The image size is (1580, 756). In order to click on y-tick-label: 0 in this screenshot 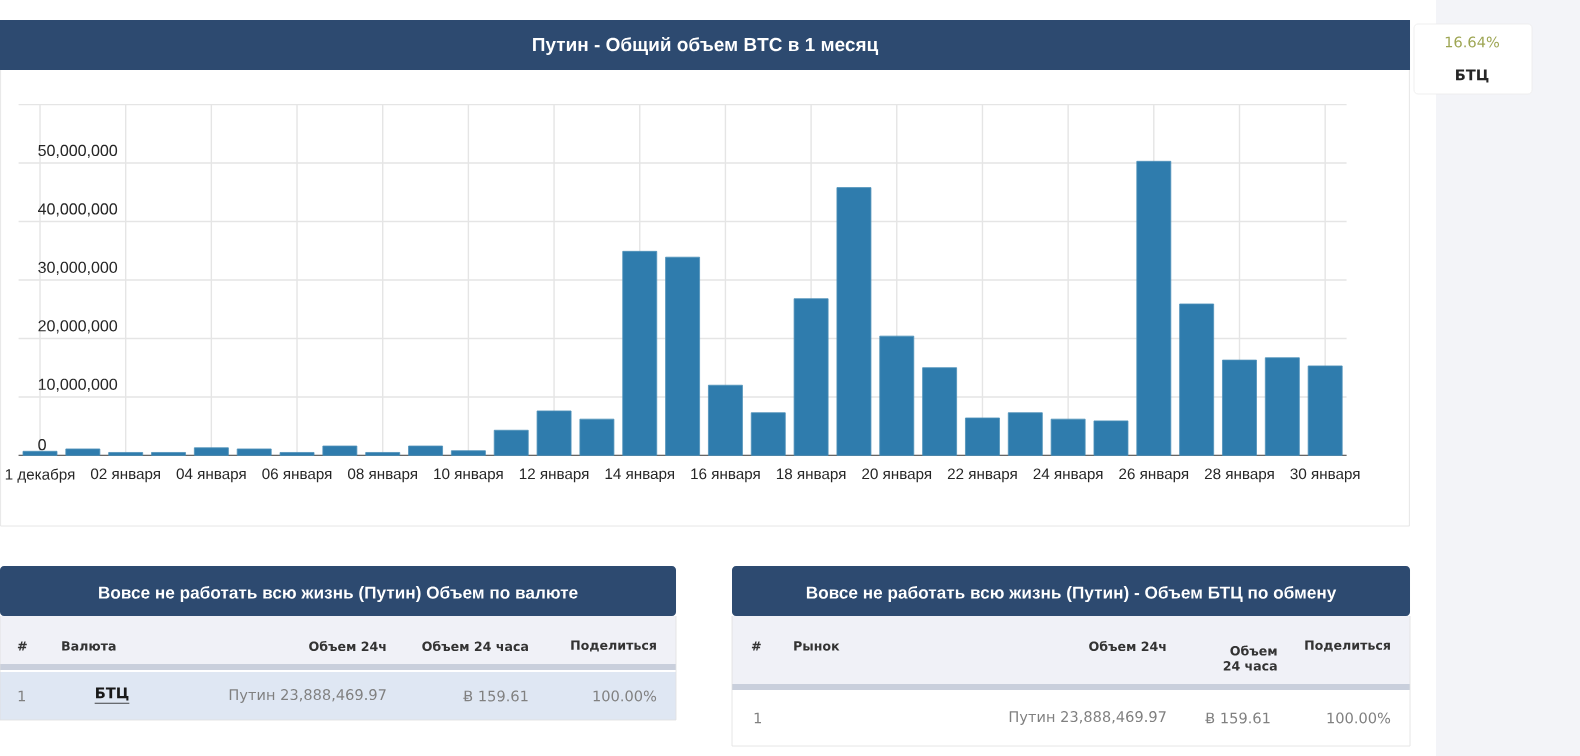, I will do `click(42, 445)`.